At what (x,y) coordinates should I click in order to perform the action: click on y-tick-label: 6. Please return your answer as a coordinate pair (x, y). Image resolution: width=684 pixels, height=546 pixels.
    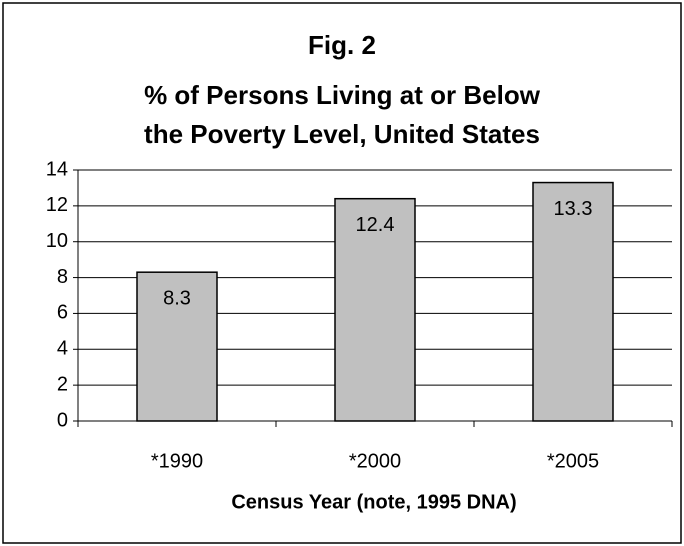
    Looking at the image, I should click on (62, 313).